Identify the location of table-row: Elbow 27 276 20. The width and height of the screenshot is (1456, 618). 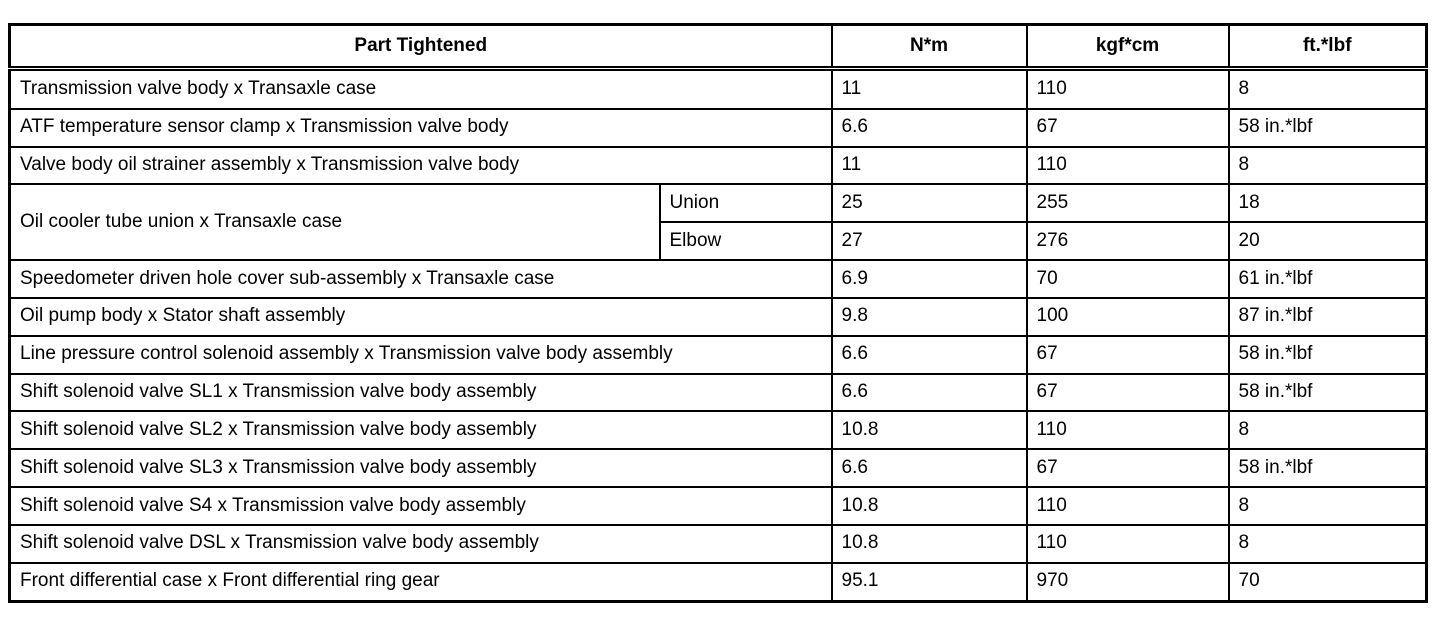
(719, 241).